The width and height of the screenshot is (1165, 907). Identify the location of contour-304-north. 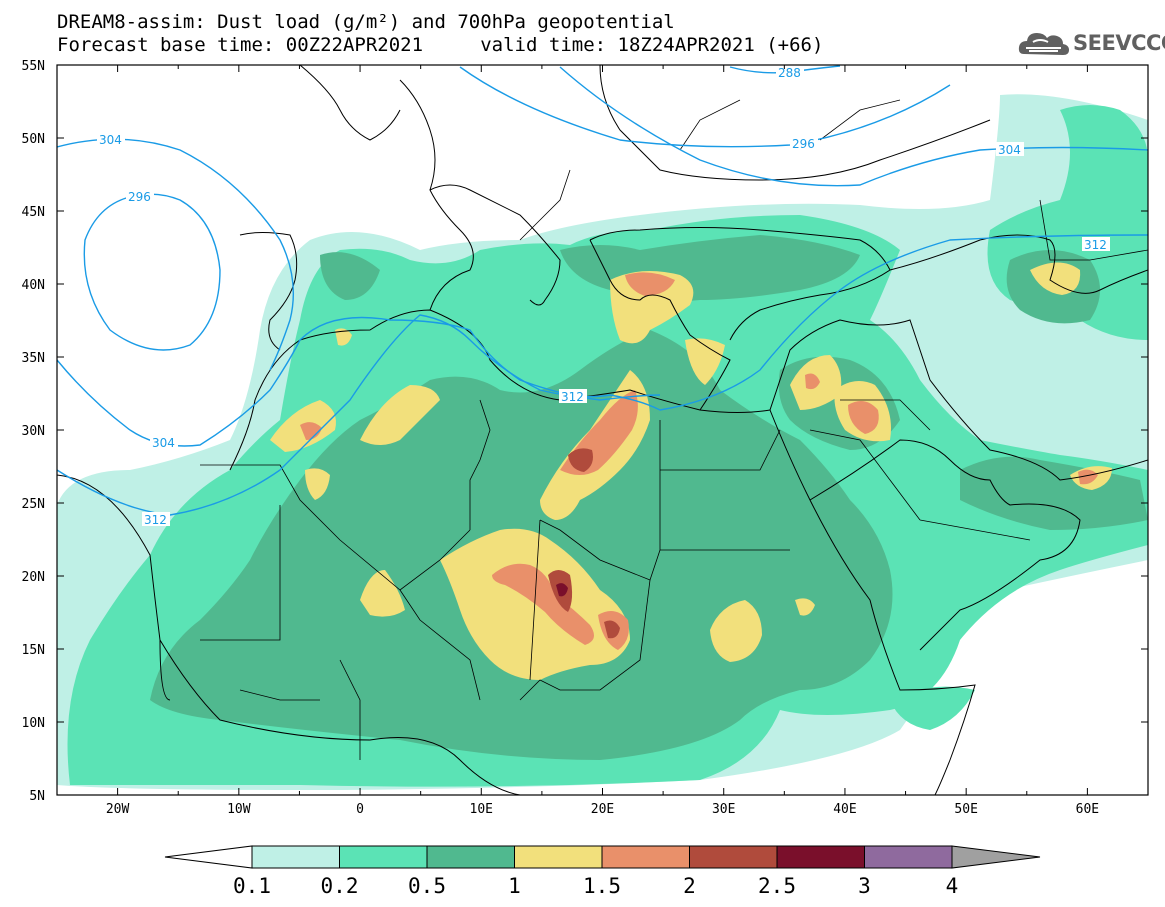
(175, 254).